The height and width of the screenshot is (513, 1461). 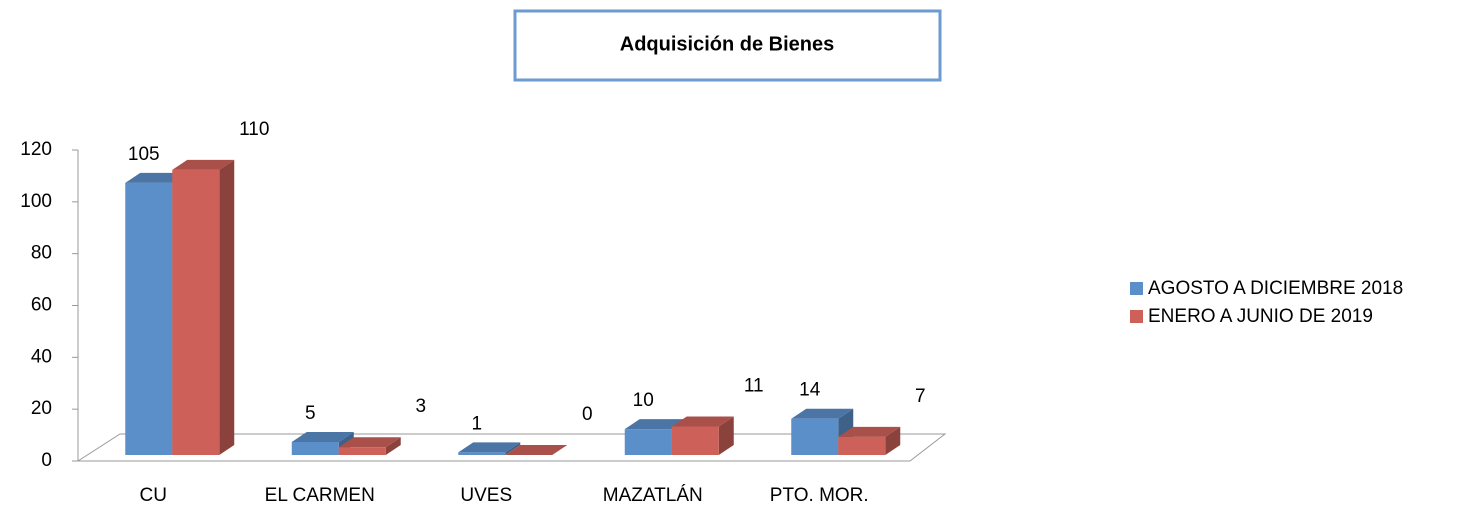 I want to click on data-label: 7, so click(x=920, y=396).